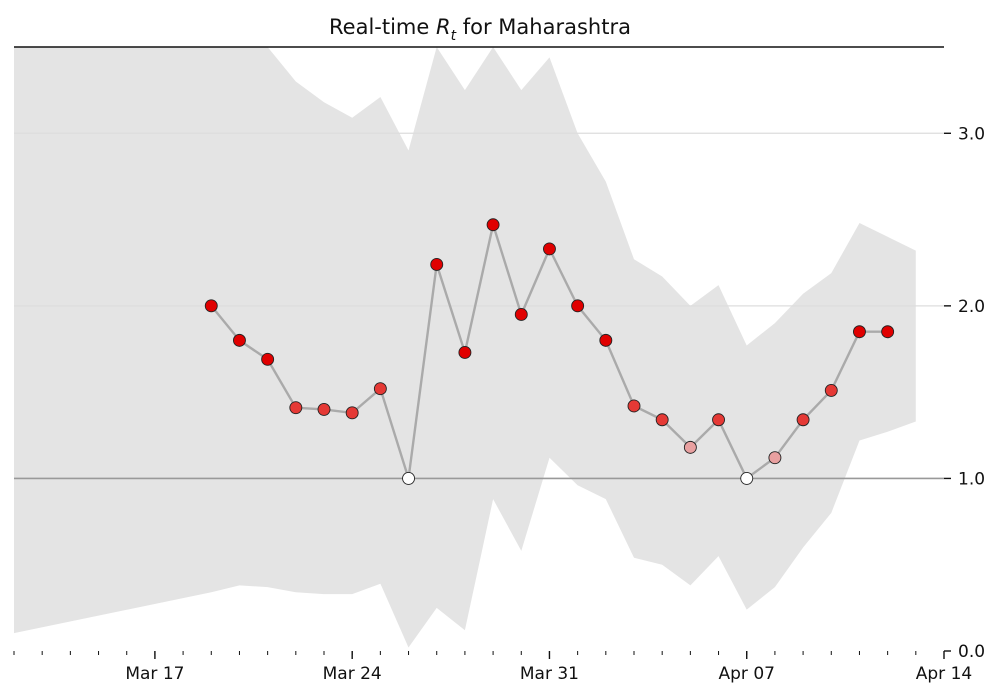 The image size is (1004, 698). I want to click on x-tick-label: Mar 31, so click(549, 674).